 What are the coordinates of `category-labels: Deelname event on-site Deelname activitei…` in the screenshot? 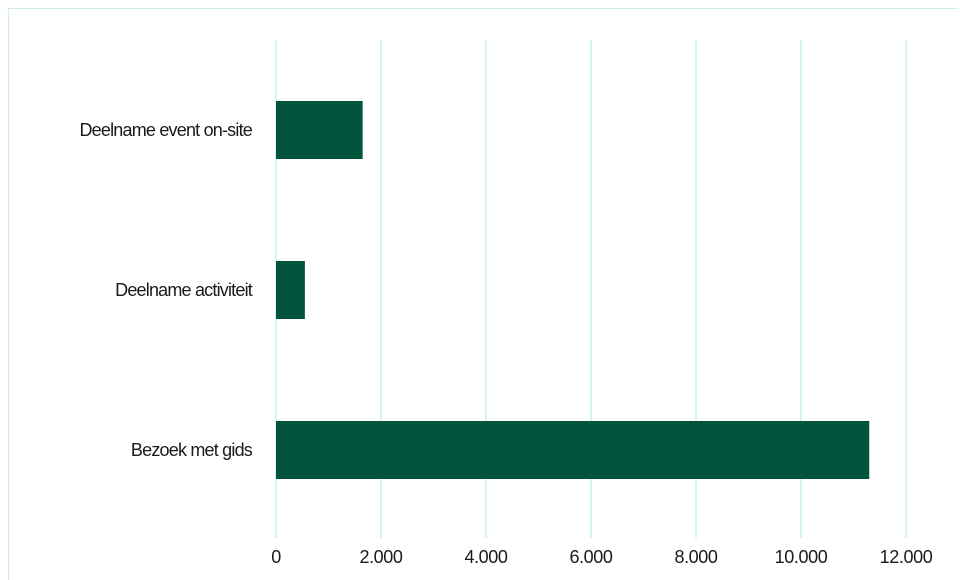 It's located at (166, 290).